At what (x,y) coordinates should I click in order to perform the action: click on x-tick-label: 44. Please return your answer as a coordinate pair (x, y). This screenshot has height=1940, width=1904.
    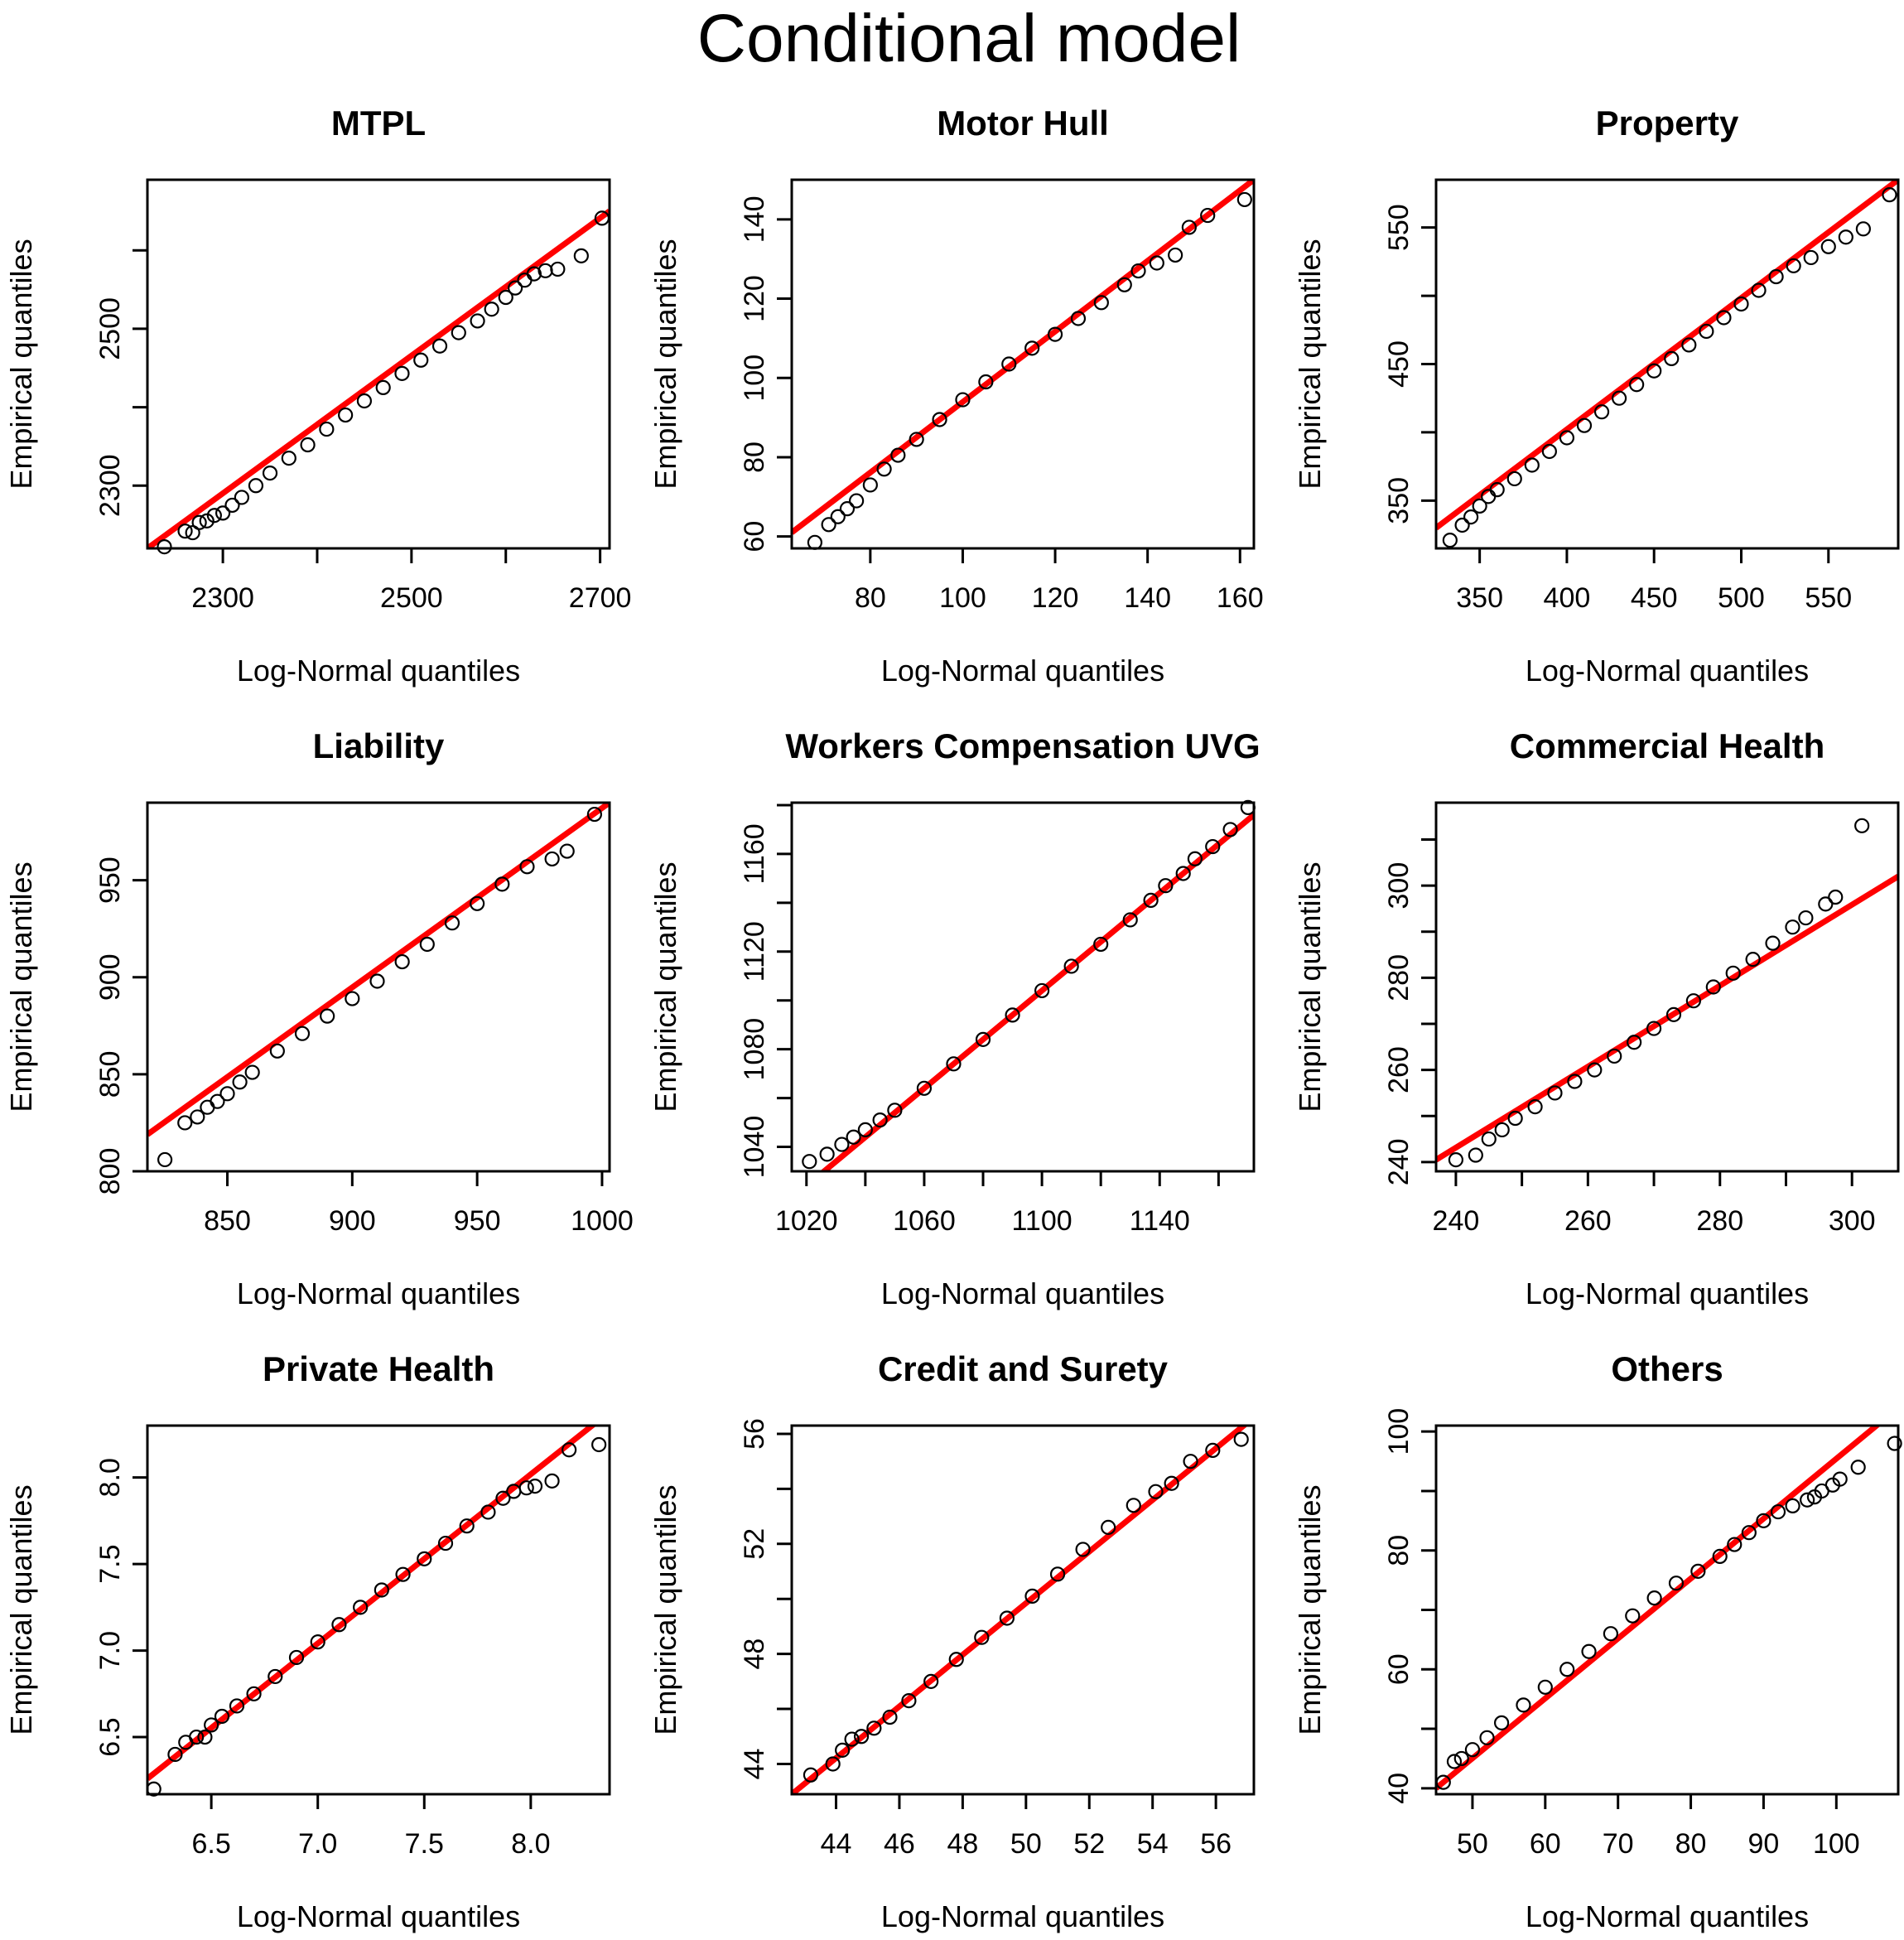
    Looking at the image, I should click on (836, 1844).